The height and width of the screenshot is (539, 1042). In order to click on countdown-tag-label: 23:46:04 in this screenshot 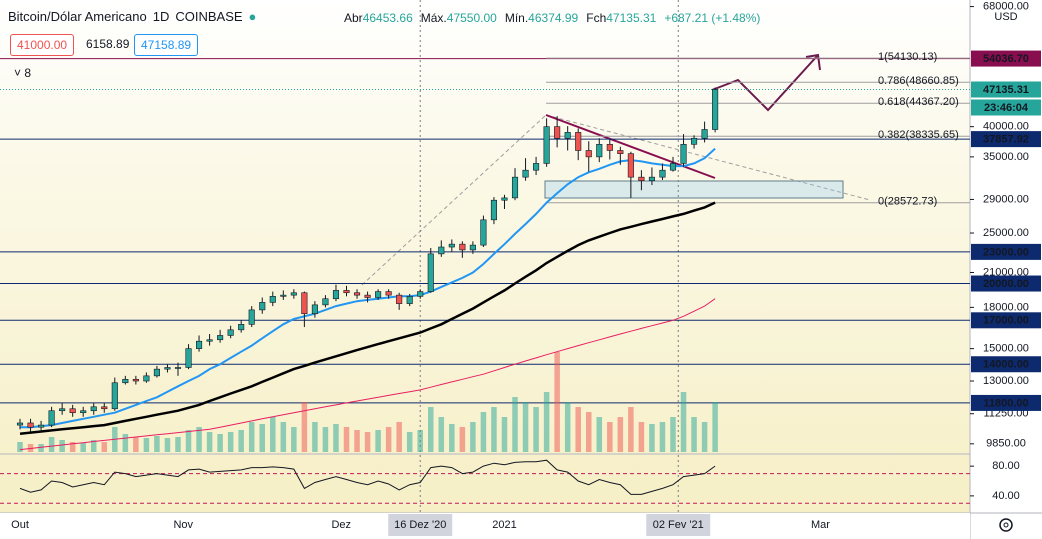, I will do `click(1006, 108)`.